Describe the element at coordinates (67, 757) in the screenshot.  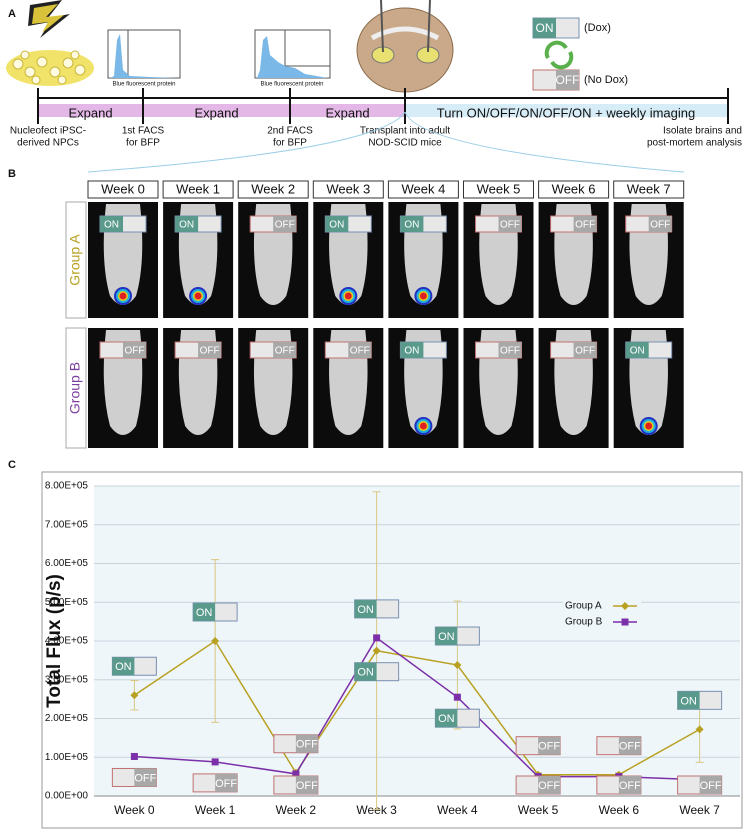
I see `y-tick-label: 1.00E+05` at that location.